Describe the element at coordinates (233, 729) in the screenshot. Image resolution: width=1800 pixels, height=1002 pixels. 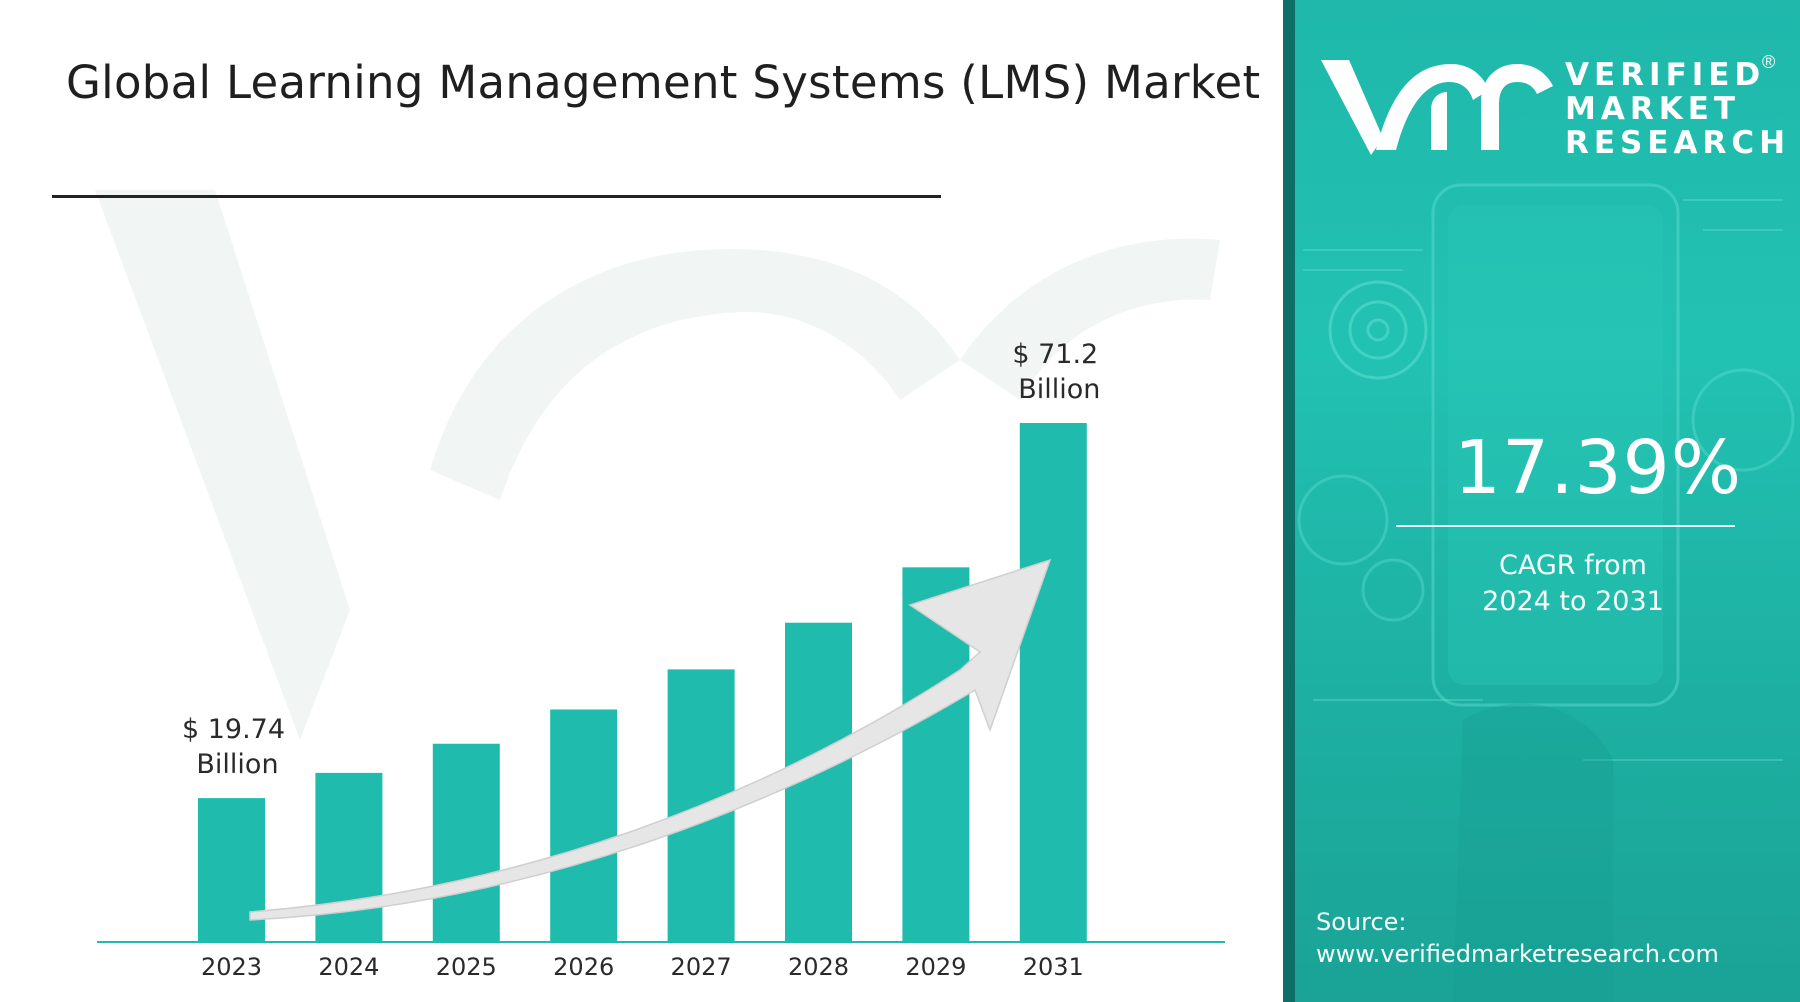
I see `data-label-value: $ 19.74` at that location.